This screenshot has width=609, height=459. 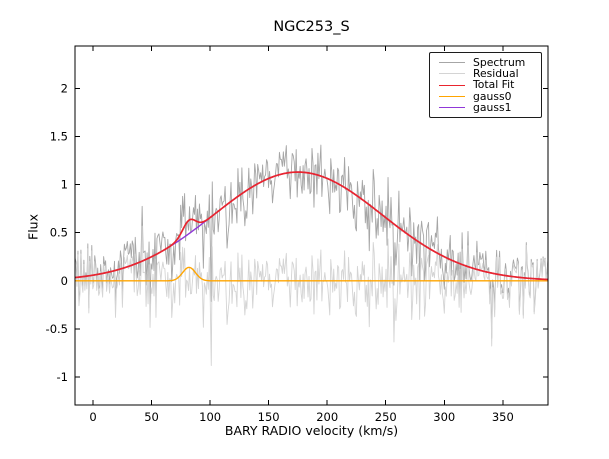 I want to click on x-tick-label: 350, so click(x=503, y=417).